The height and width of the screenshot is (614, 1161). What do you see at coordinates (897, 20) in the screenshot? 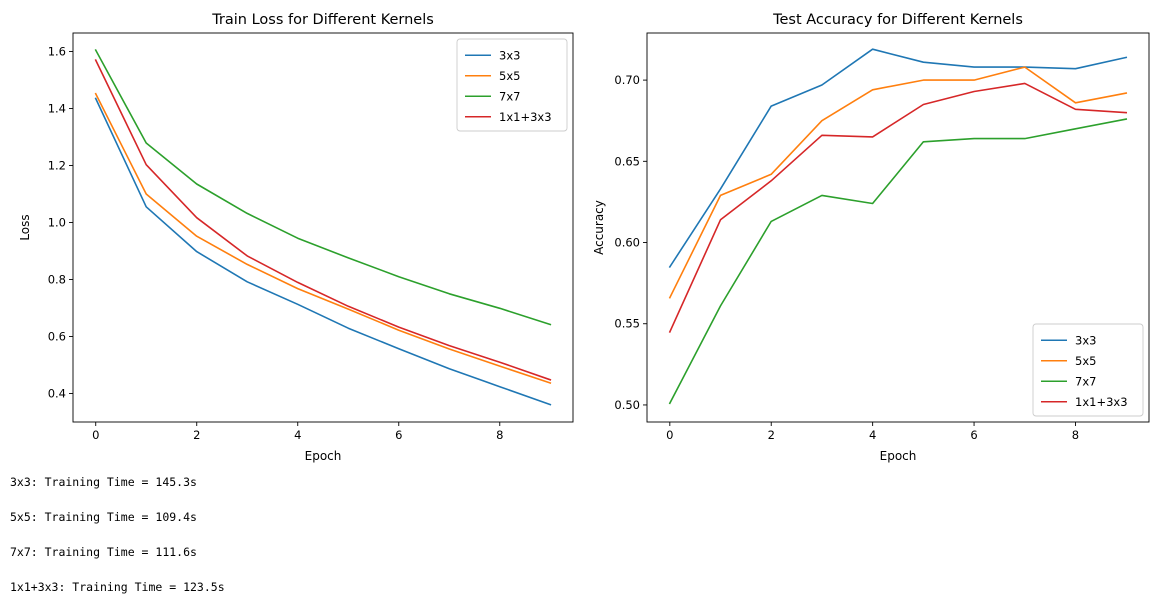
I see `chart-title: Test Accuracy for Different Kernels` at bounding box center [897, 20].